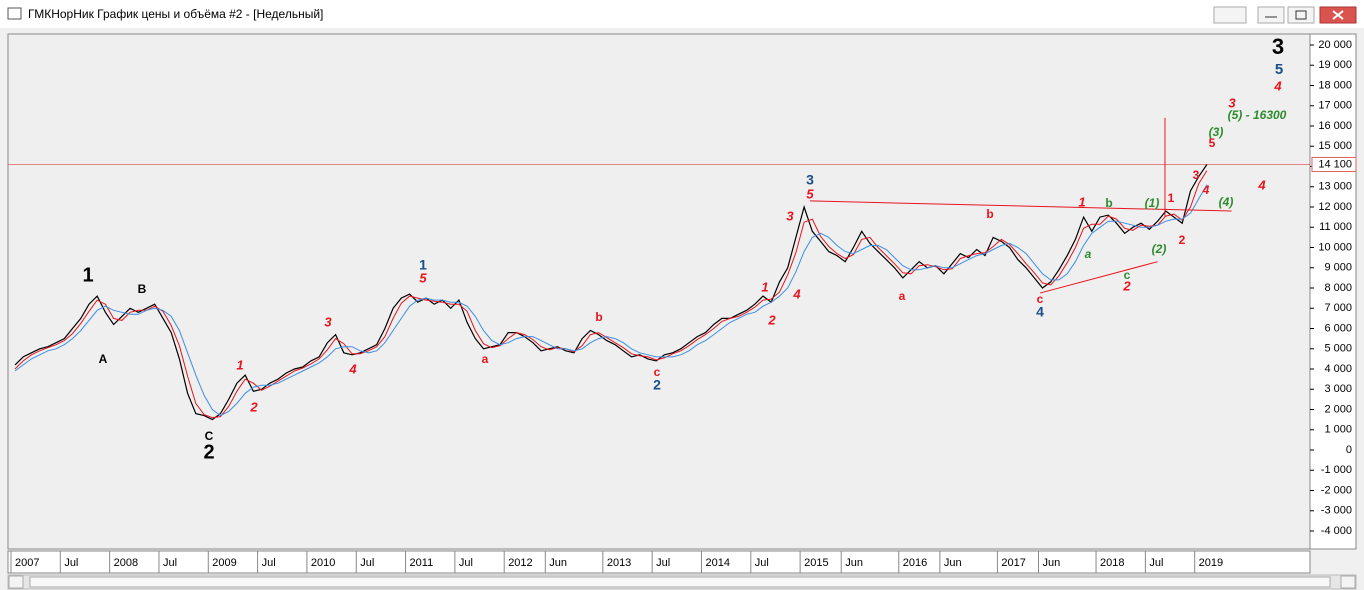  What do you see at coordinates (1338, 328) in the screenshot?
I see `y-tick-label: 6 000` at bounding box center [1338, 328].